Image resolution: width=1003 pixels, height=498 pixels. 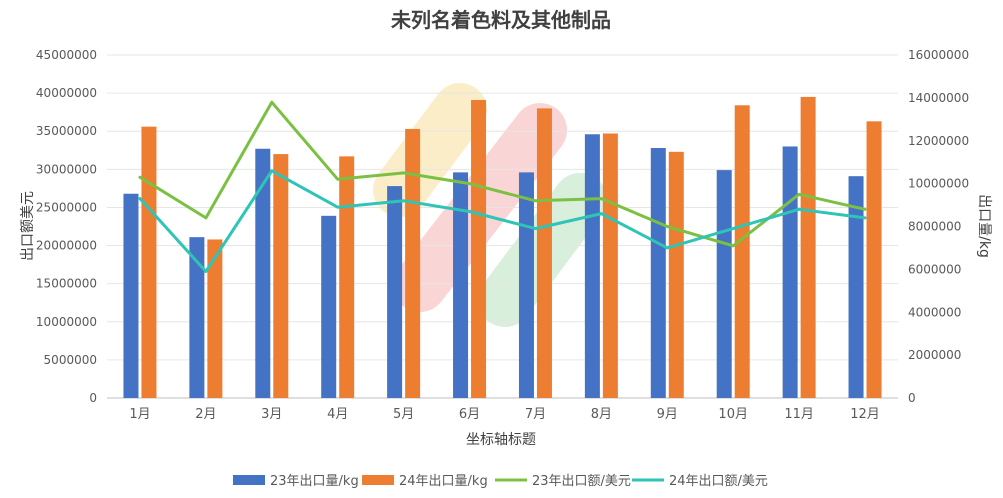 I want to click on bar-23-6月, so click(x=461, y=285).